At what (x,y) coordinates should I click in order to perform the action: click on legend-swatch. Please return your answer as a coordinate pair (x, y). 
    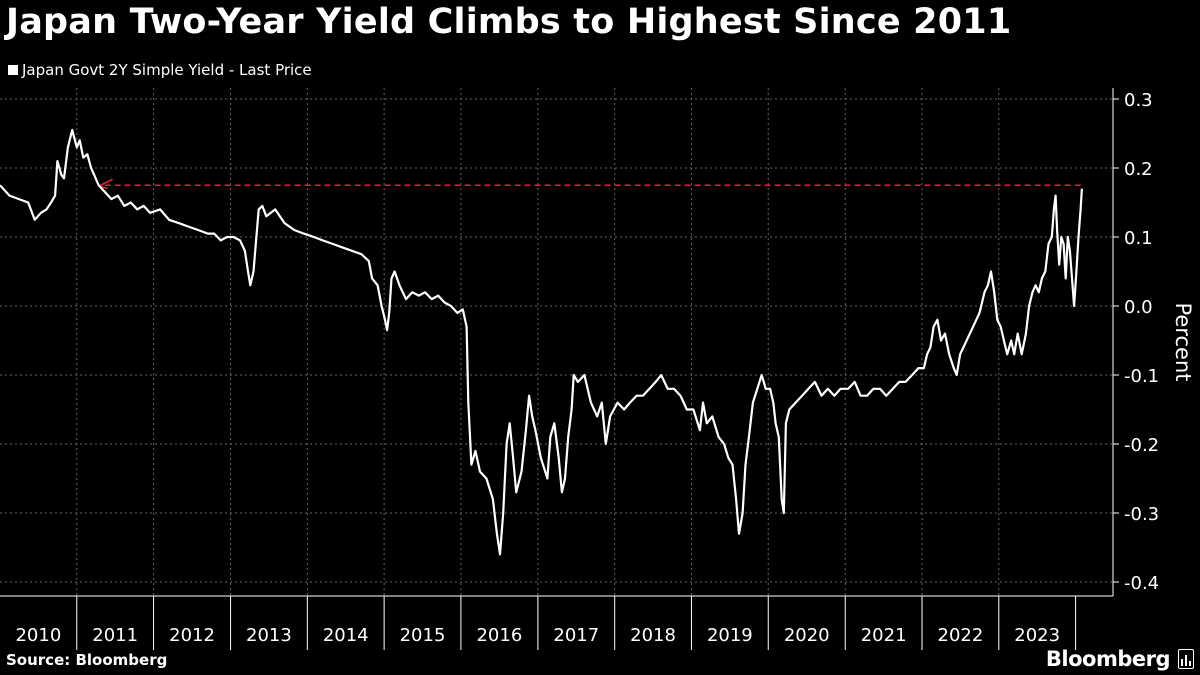
    Looking at the image, I should click on (13, 70).